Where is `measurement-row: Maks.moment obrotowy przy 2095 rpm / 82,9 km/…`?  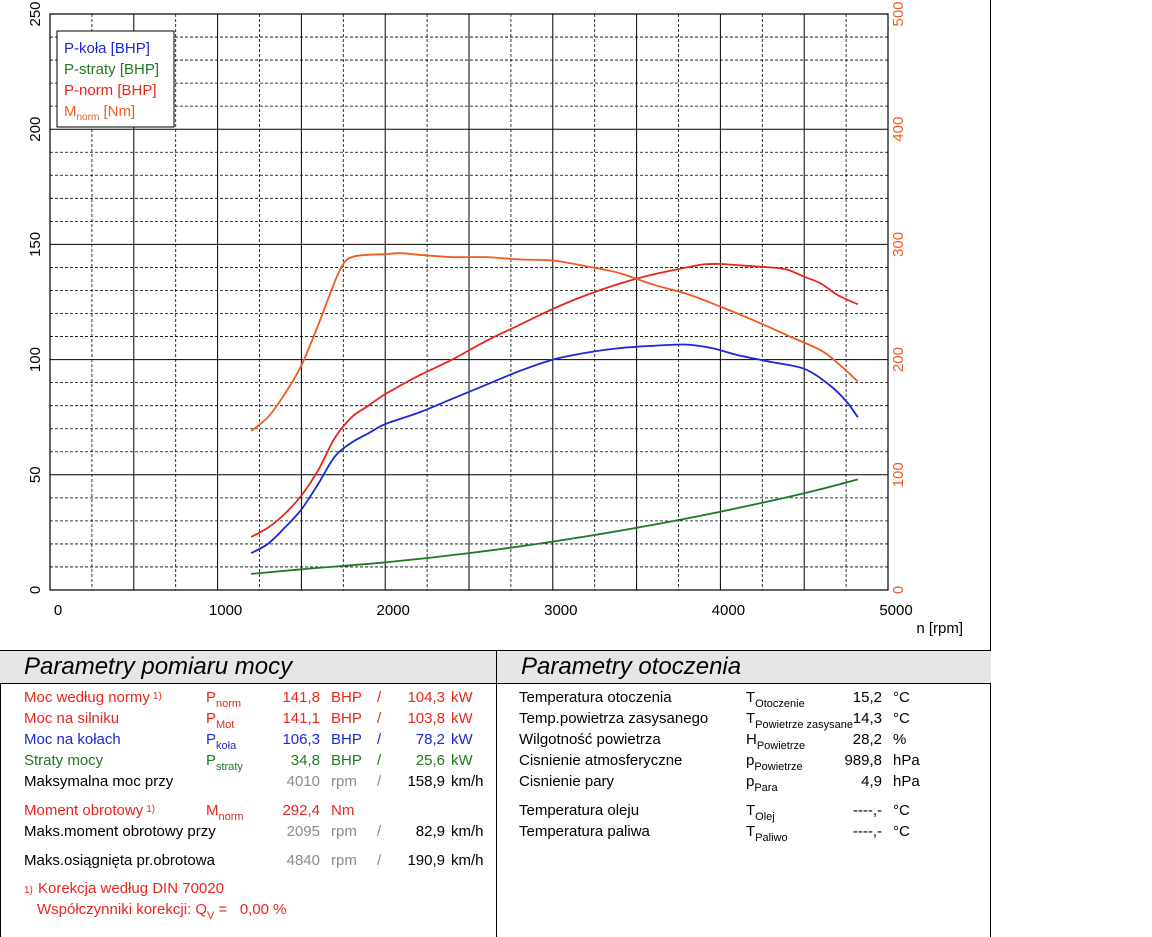 measurement-row: Maks.moment obrotowy przy 2095 rpm / 82,9 km/… is located at coordinates (259, 833).